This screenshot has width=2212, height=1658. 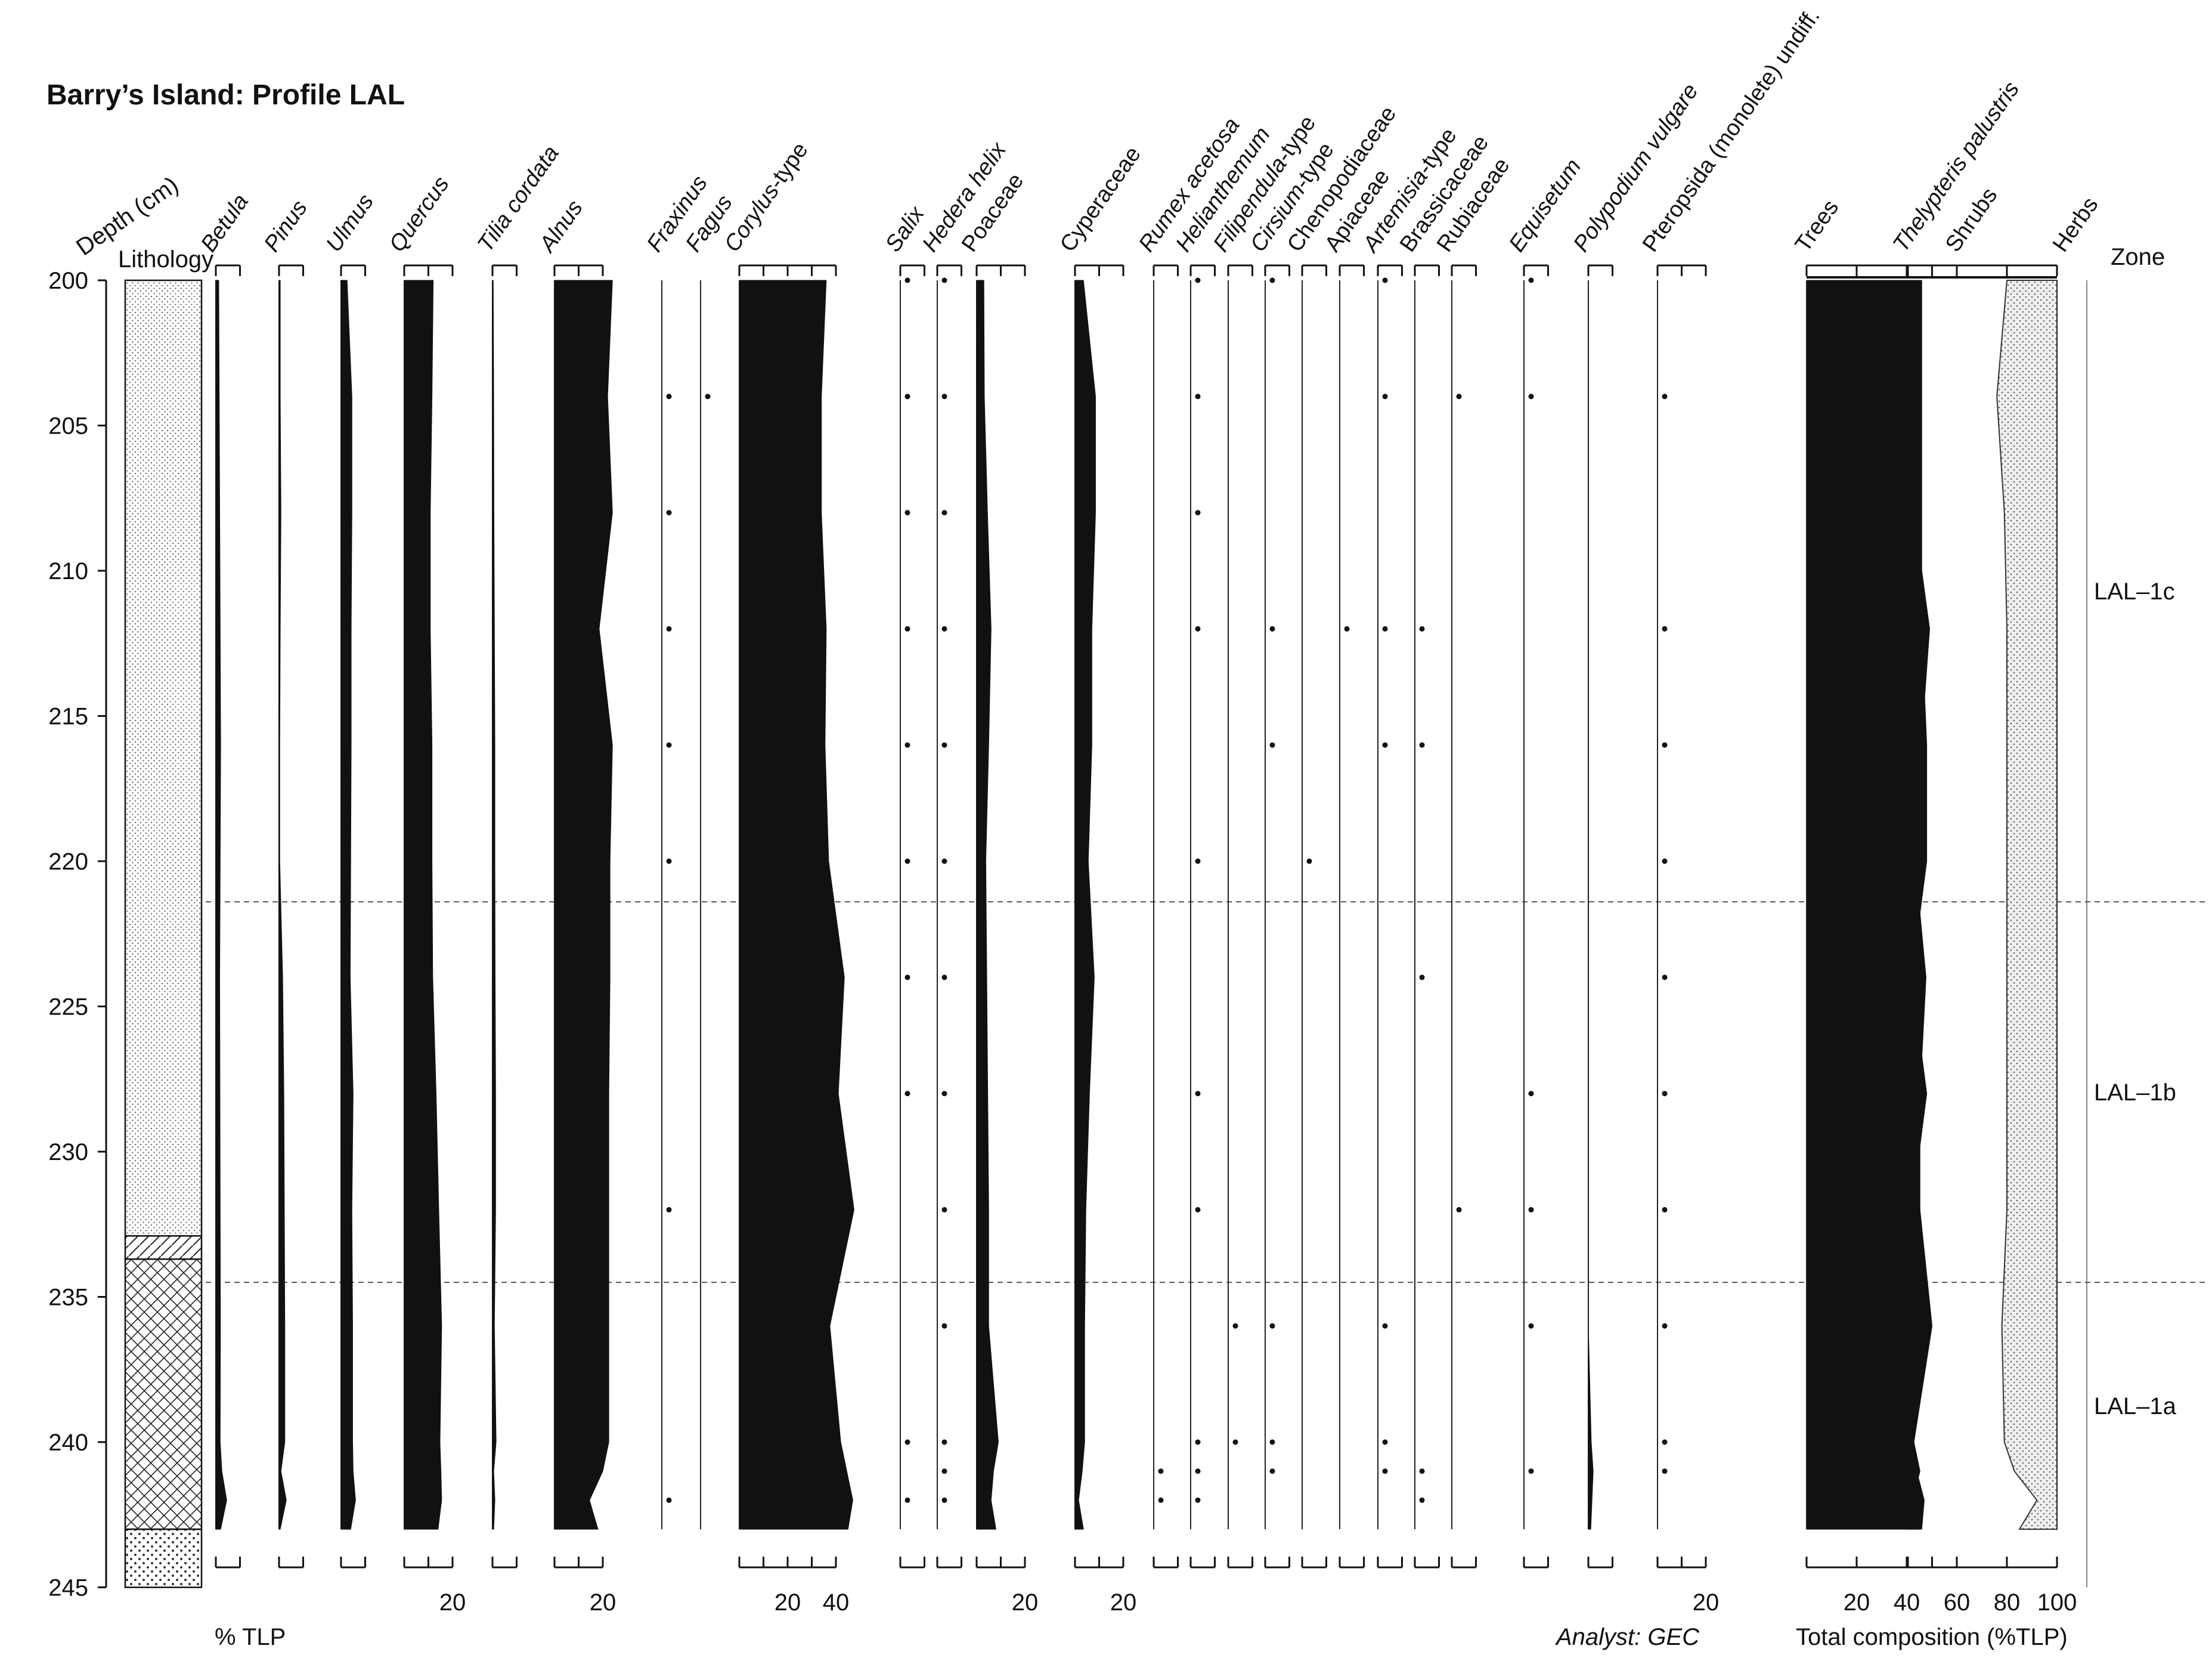 What do you see at coordinates (285, 226) in the screenshot?
I see `taxon-name: Pinus` at bounding box center [285, 226].